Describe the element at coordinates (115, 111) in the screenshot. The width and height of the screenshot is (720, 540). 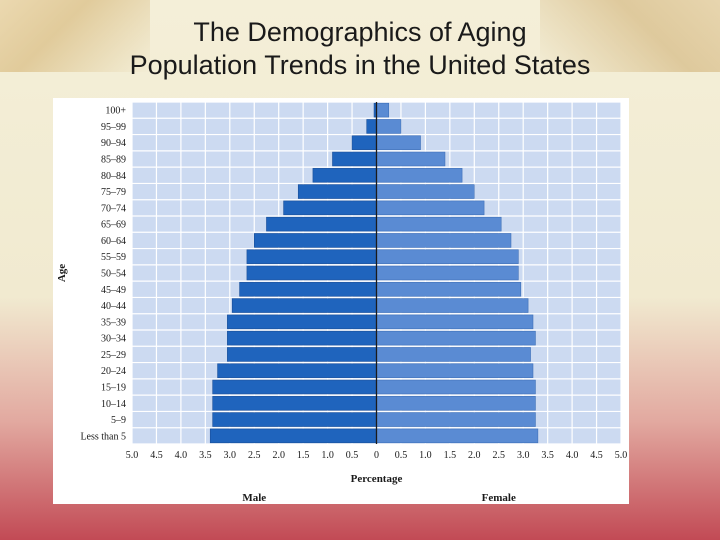
I see `age-group-label: 100+` at that location.